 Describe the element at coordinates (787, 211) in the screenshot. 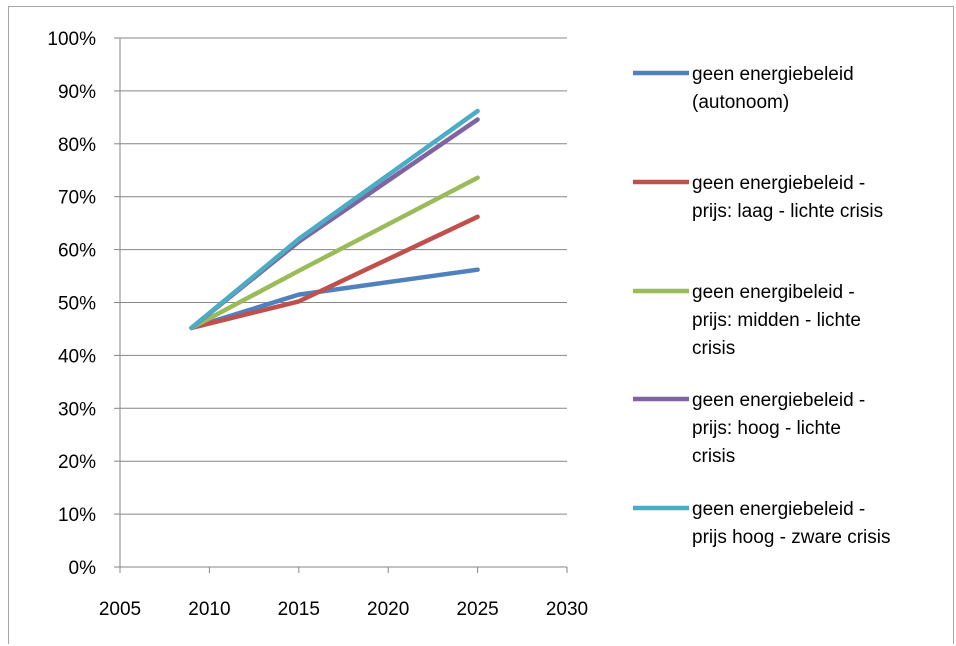

I see `legend-label: prijs: laag - lichte crisis` at that location.